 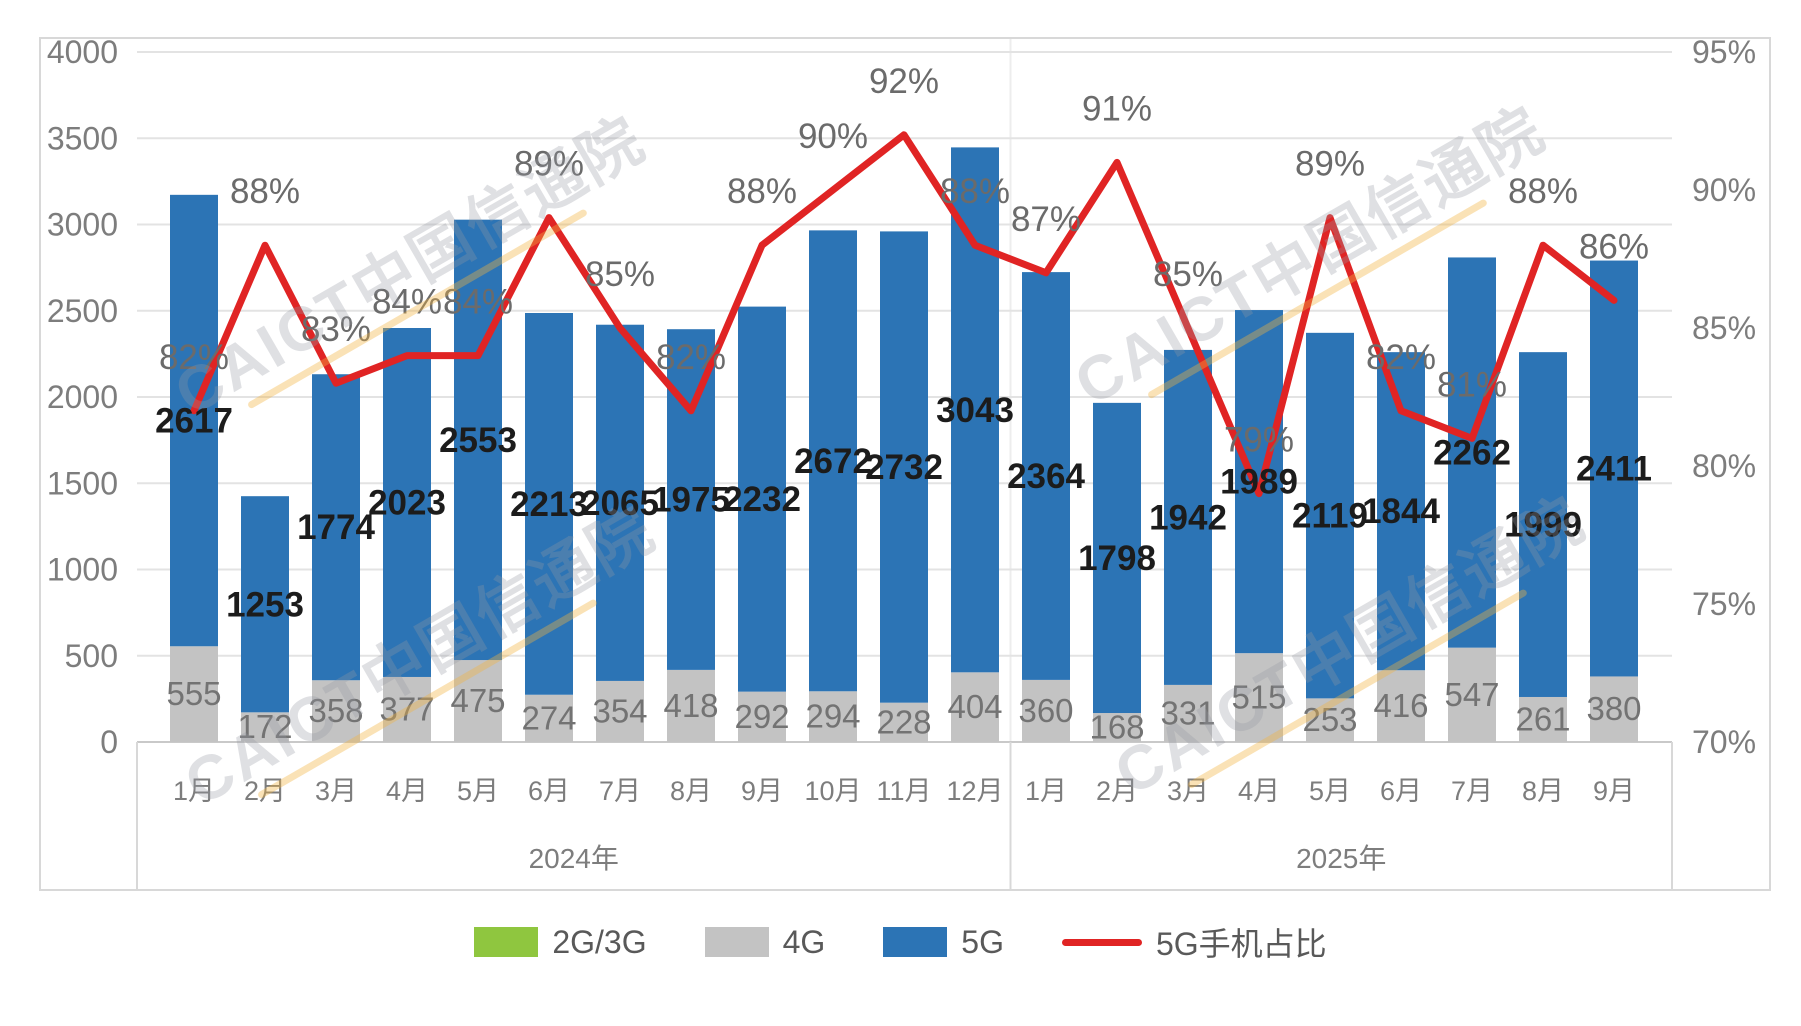 I want to click on label-5g-1: 1253, so click(x=265, y=604).